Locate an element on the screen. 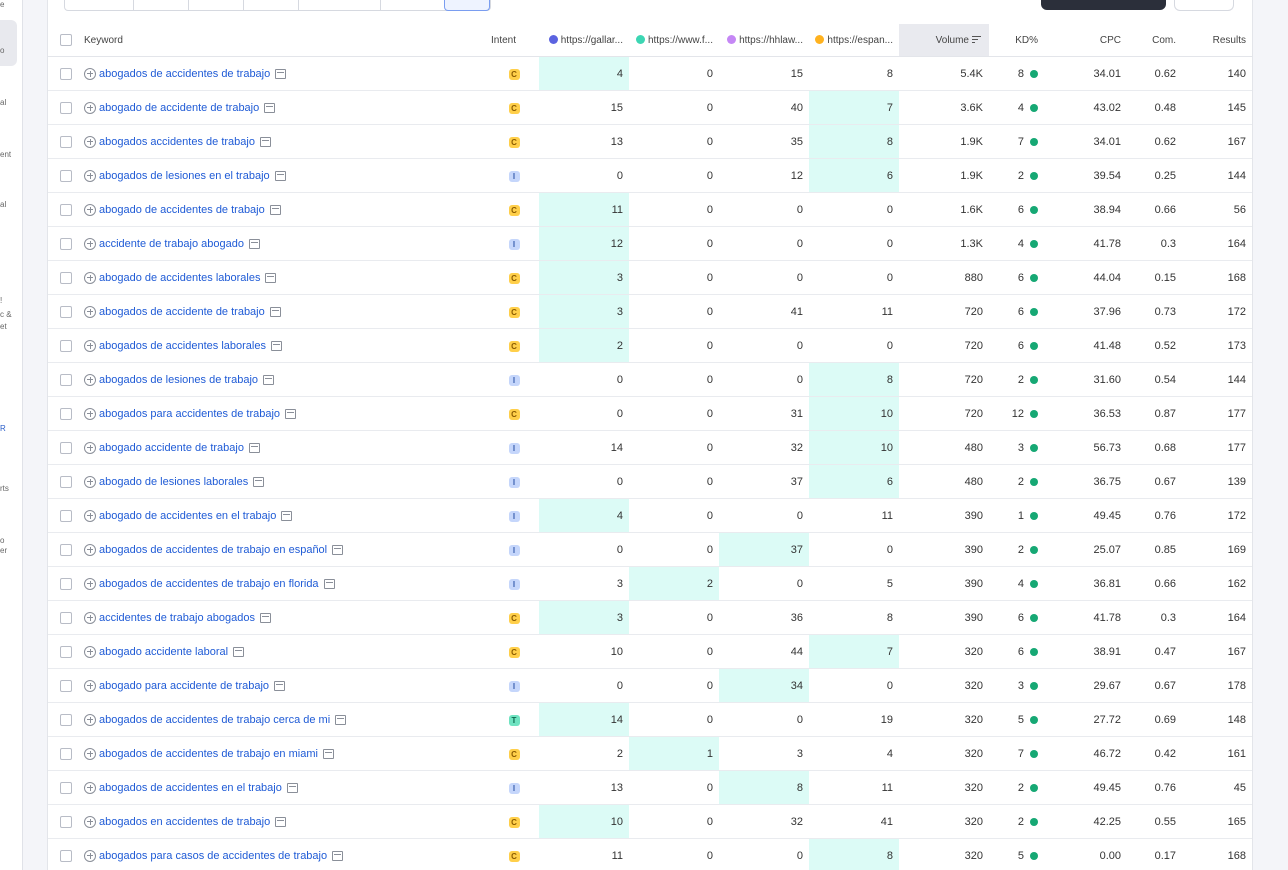 The width and height of the screenshot is (1288, 870). keyword-link: abogados en accidentes de trabajo is located at coordinates (185, 821).